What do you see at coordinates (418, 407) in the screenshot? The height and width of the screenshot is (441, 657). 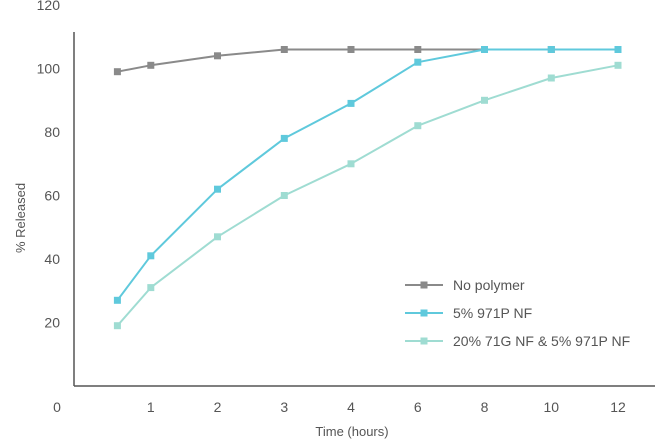 I see `x-tick-label-6: 6` at bounding box center [418, 407].